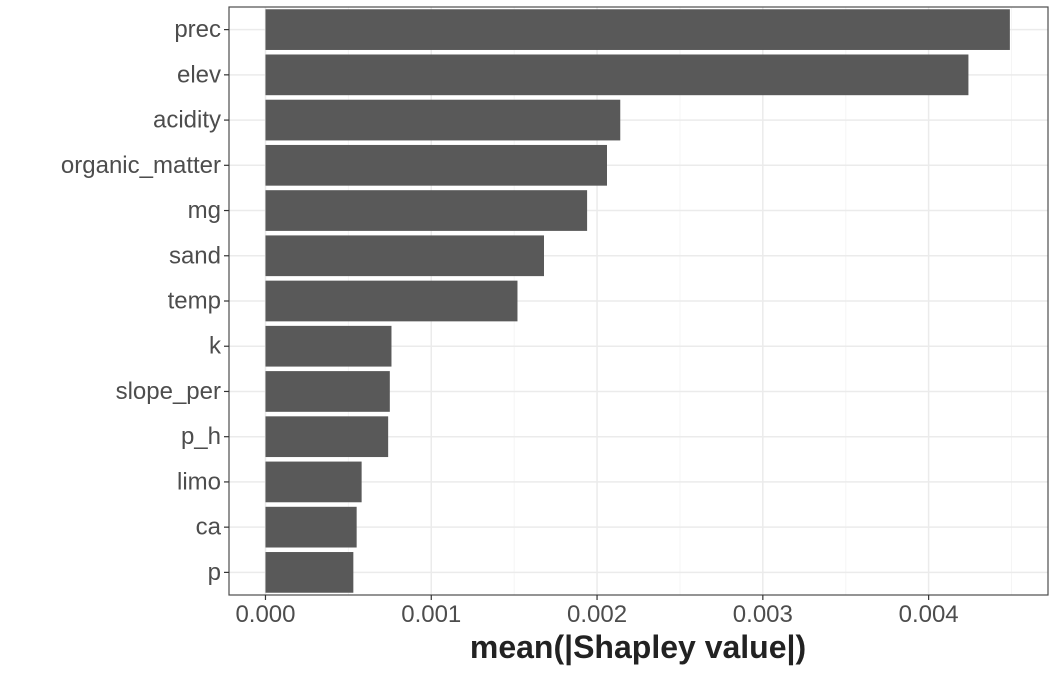  What do you see at coordinates (309, 572) in the screenshot?
I see `bar-p` at bounding box center [309, 572].